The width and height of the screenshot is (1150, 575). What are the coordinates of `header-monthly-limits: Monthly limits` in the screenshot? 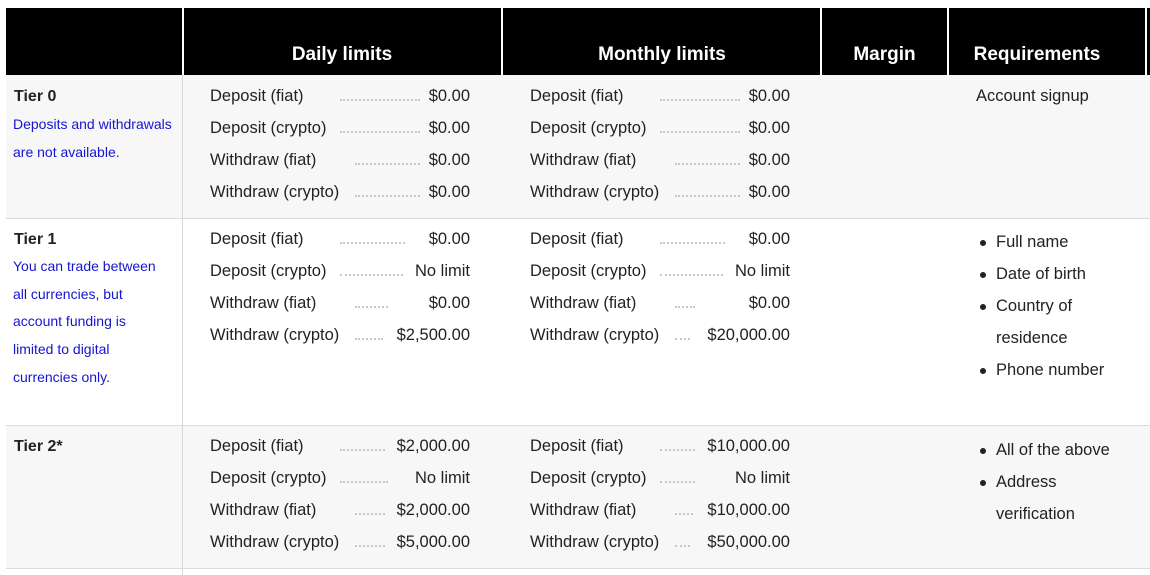 It's located at (662, 54).